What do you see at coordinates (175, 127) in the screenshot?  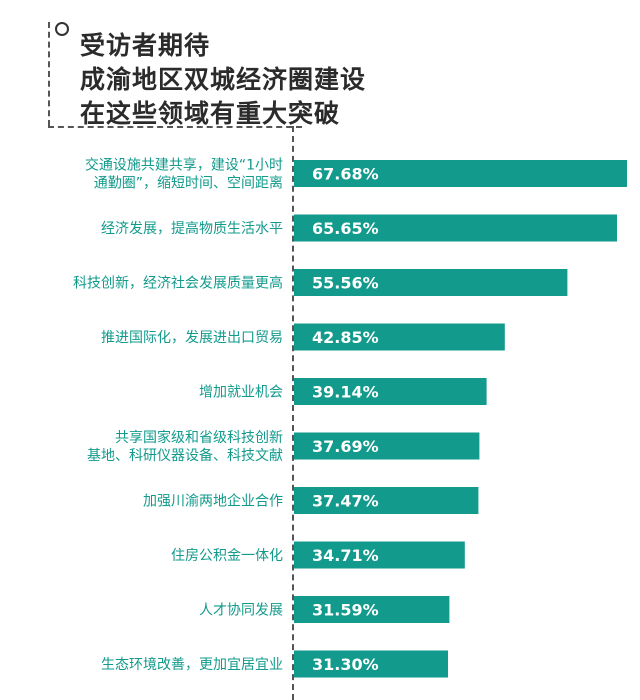 I see `title-frame-bottom` at bounding box center [175, 127].